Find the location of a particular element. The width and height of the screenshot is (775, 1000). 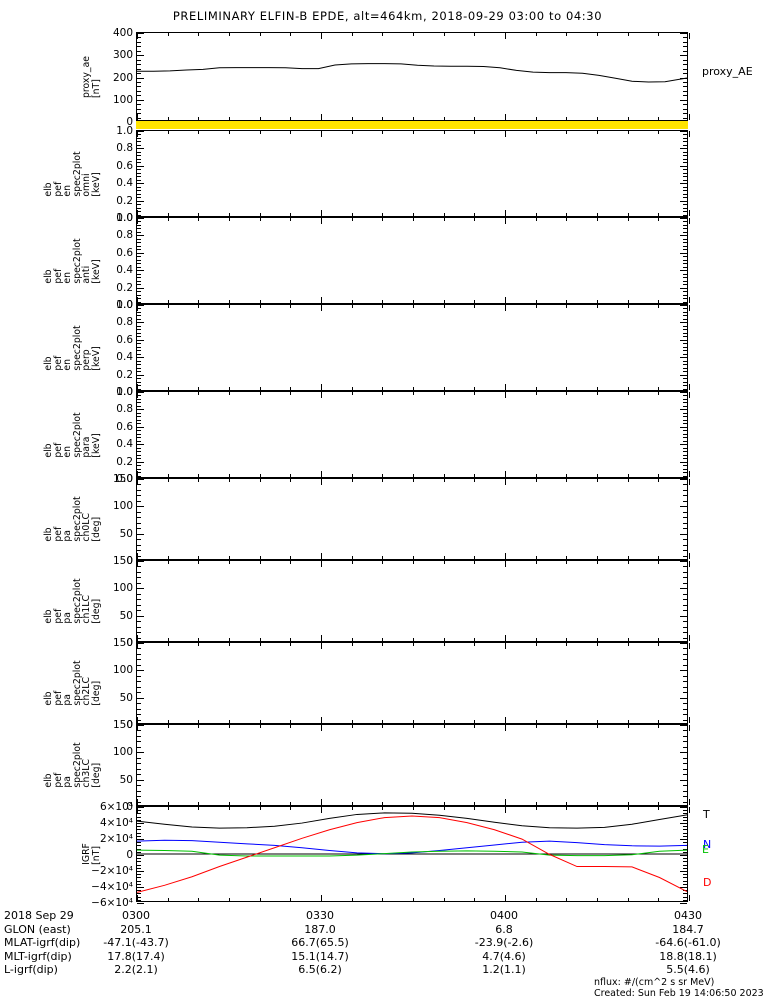

ytick-label: −6×10⁴ is located at coordinates (112, 903).